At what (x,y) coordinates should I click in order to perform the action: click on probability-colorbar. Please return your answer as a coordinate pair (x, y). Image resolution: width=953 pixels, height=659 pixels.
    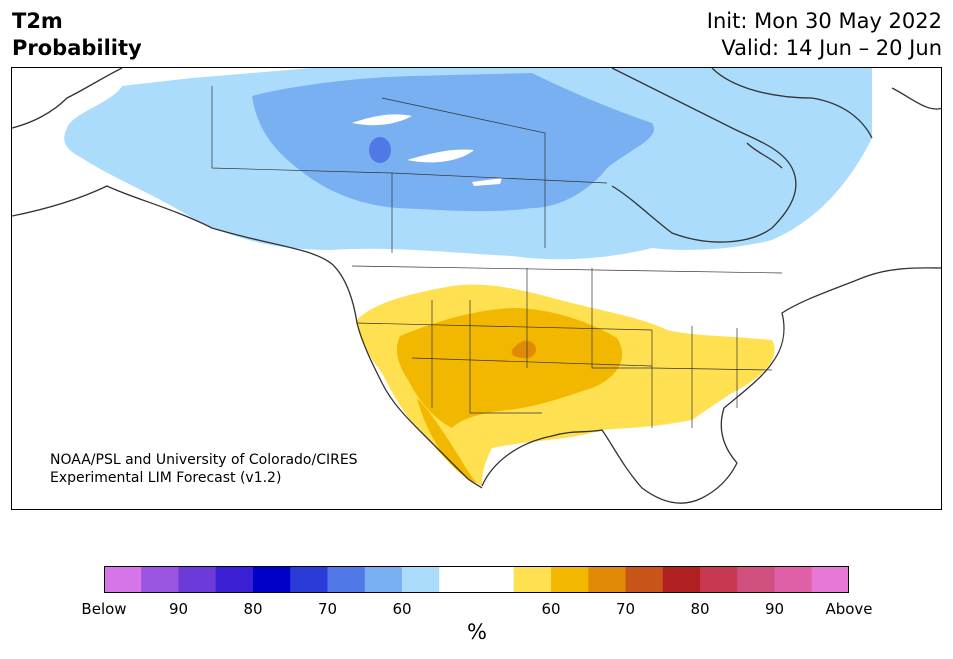
    Looking at the image, I should click on (476, 579).